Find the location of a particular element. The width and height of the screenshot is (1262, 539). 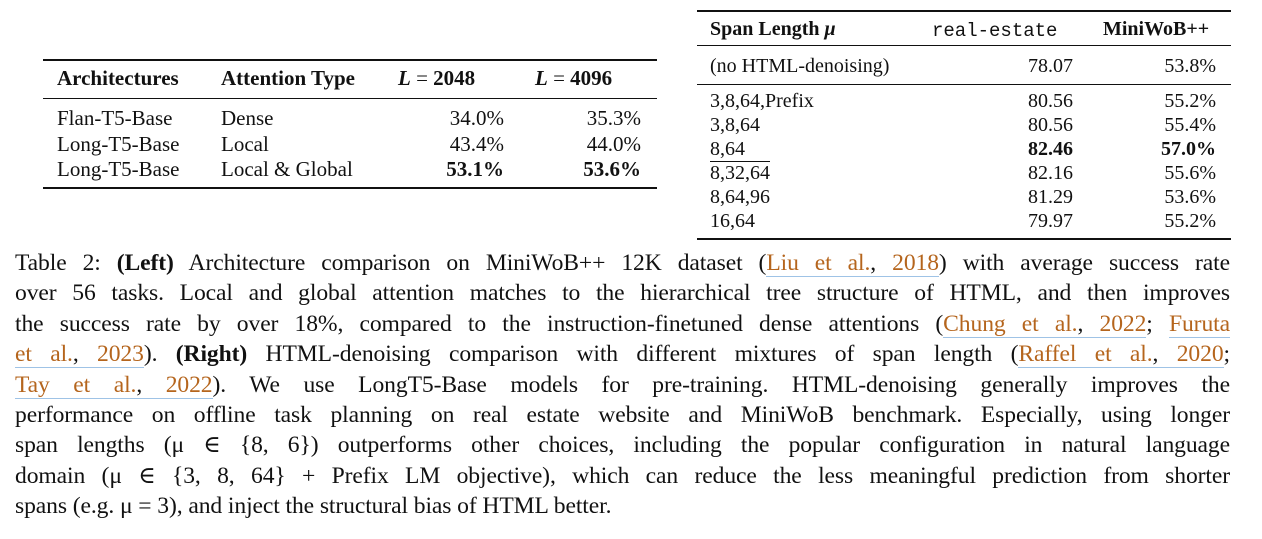

right-table-header-rule is located at coordinates (964, 45).